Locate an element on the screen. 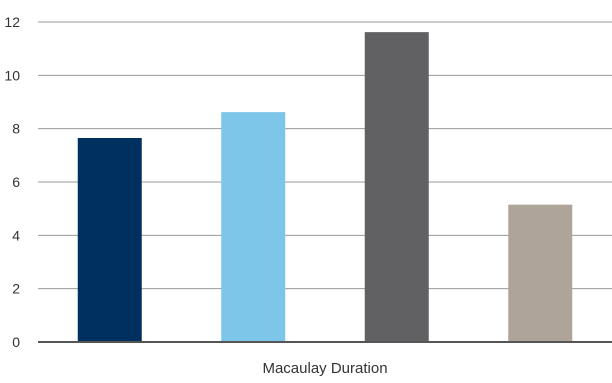 The width and height of the screenshot is (612, 383). y-tick-label: 12 is located at coordinates (12, 22).